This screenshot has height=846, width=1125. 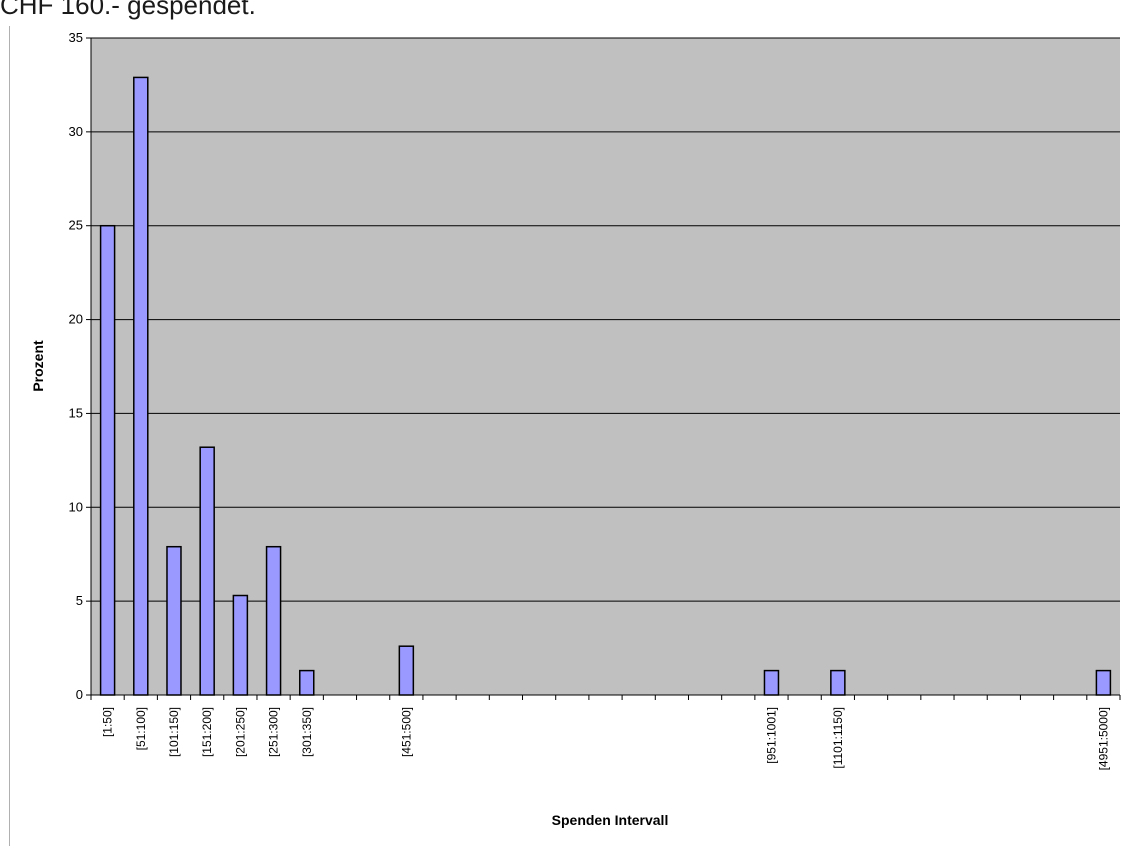 What do you see at coordinates (1103, 738) in the screenshot?
I see `x-tick-label: [4951:5000]` at bounding box center [1103, 738].